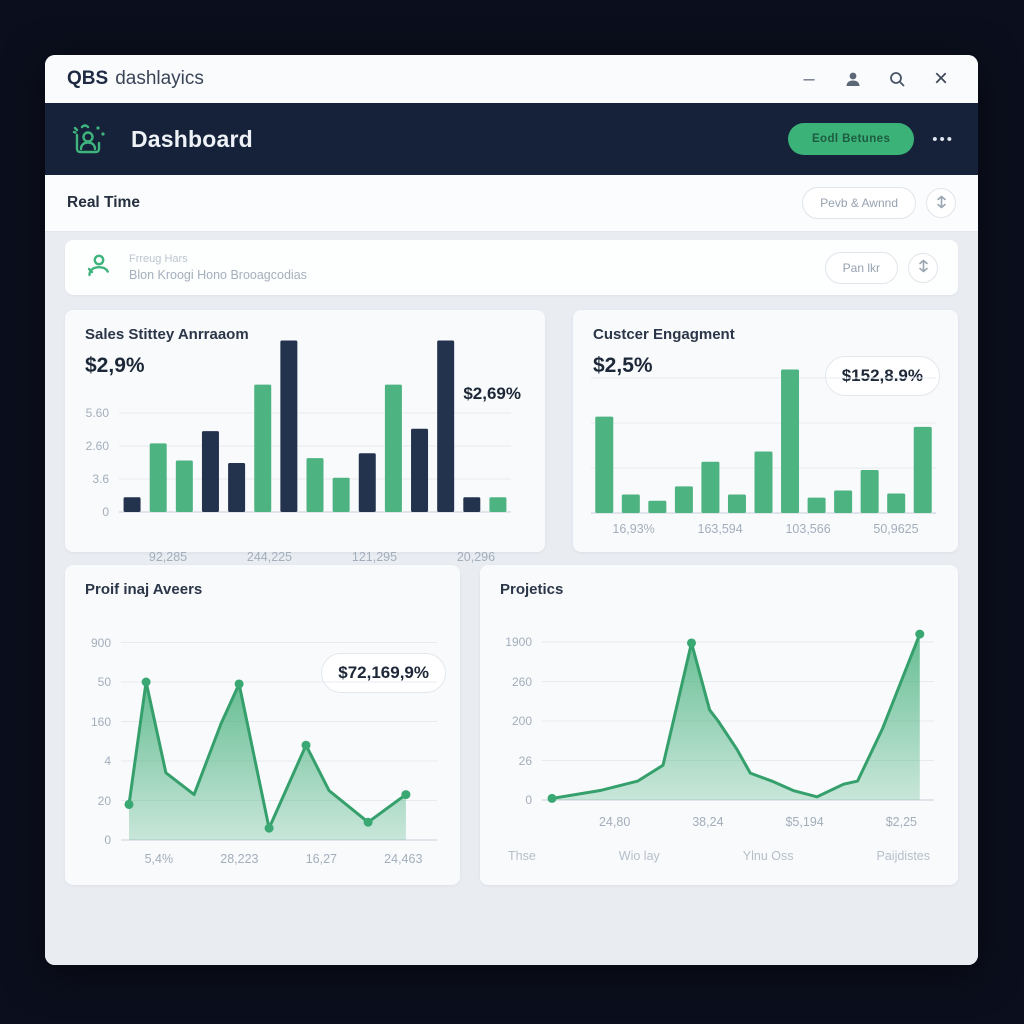 Image resolution: width=1024 pixels, height=1024 pixels. Describe the element at coordinates (511, 203) in the screenshot. I see `sub-header: Real Time Pevb & Awnnd` at that location.